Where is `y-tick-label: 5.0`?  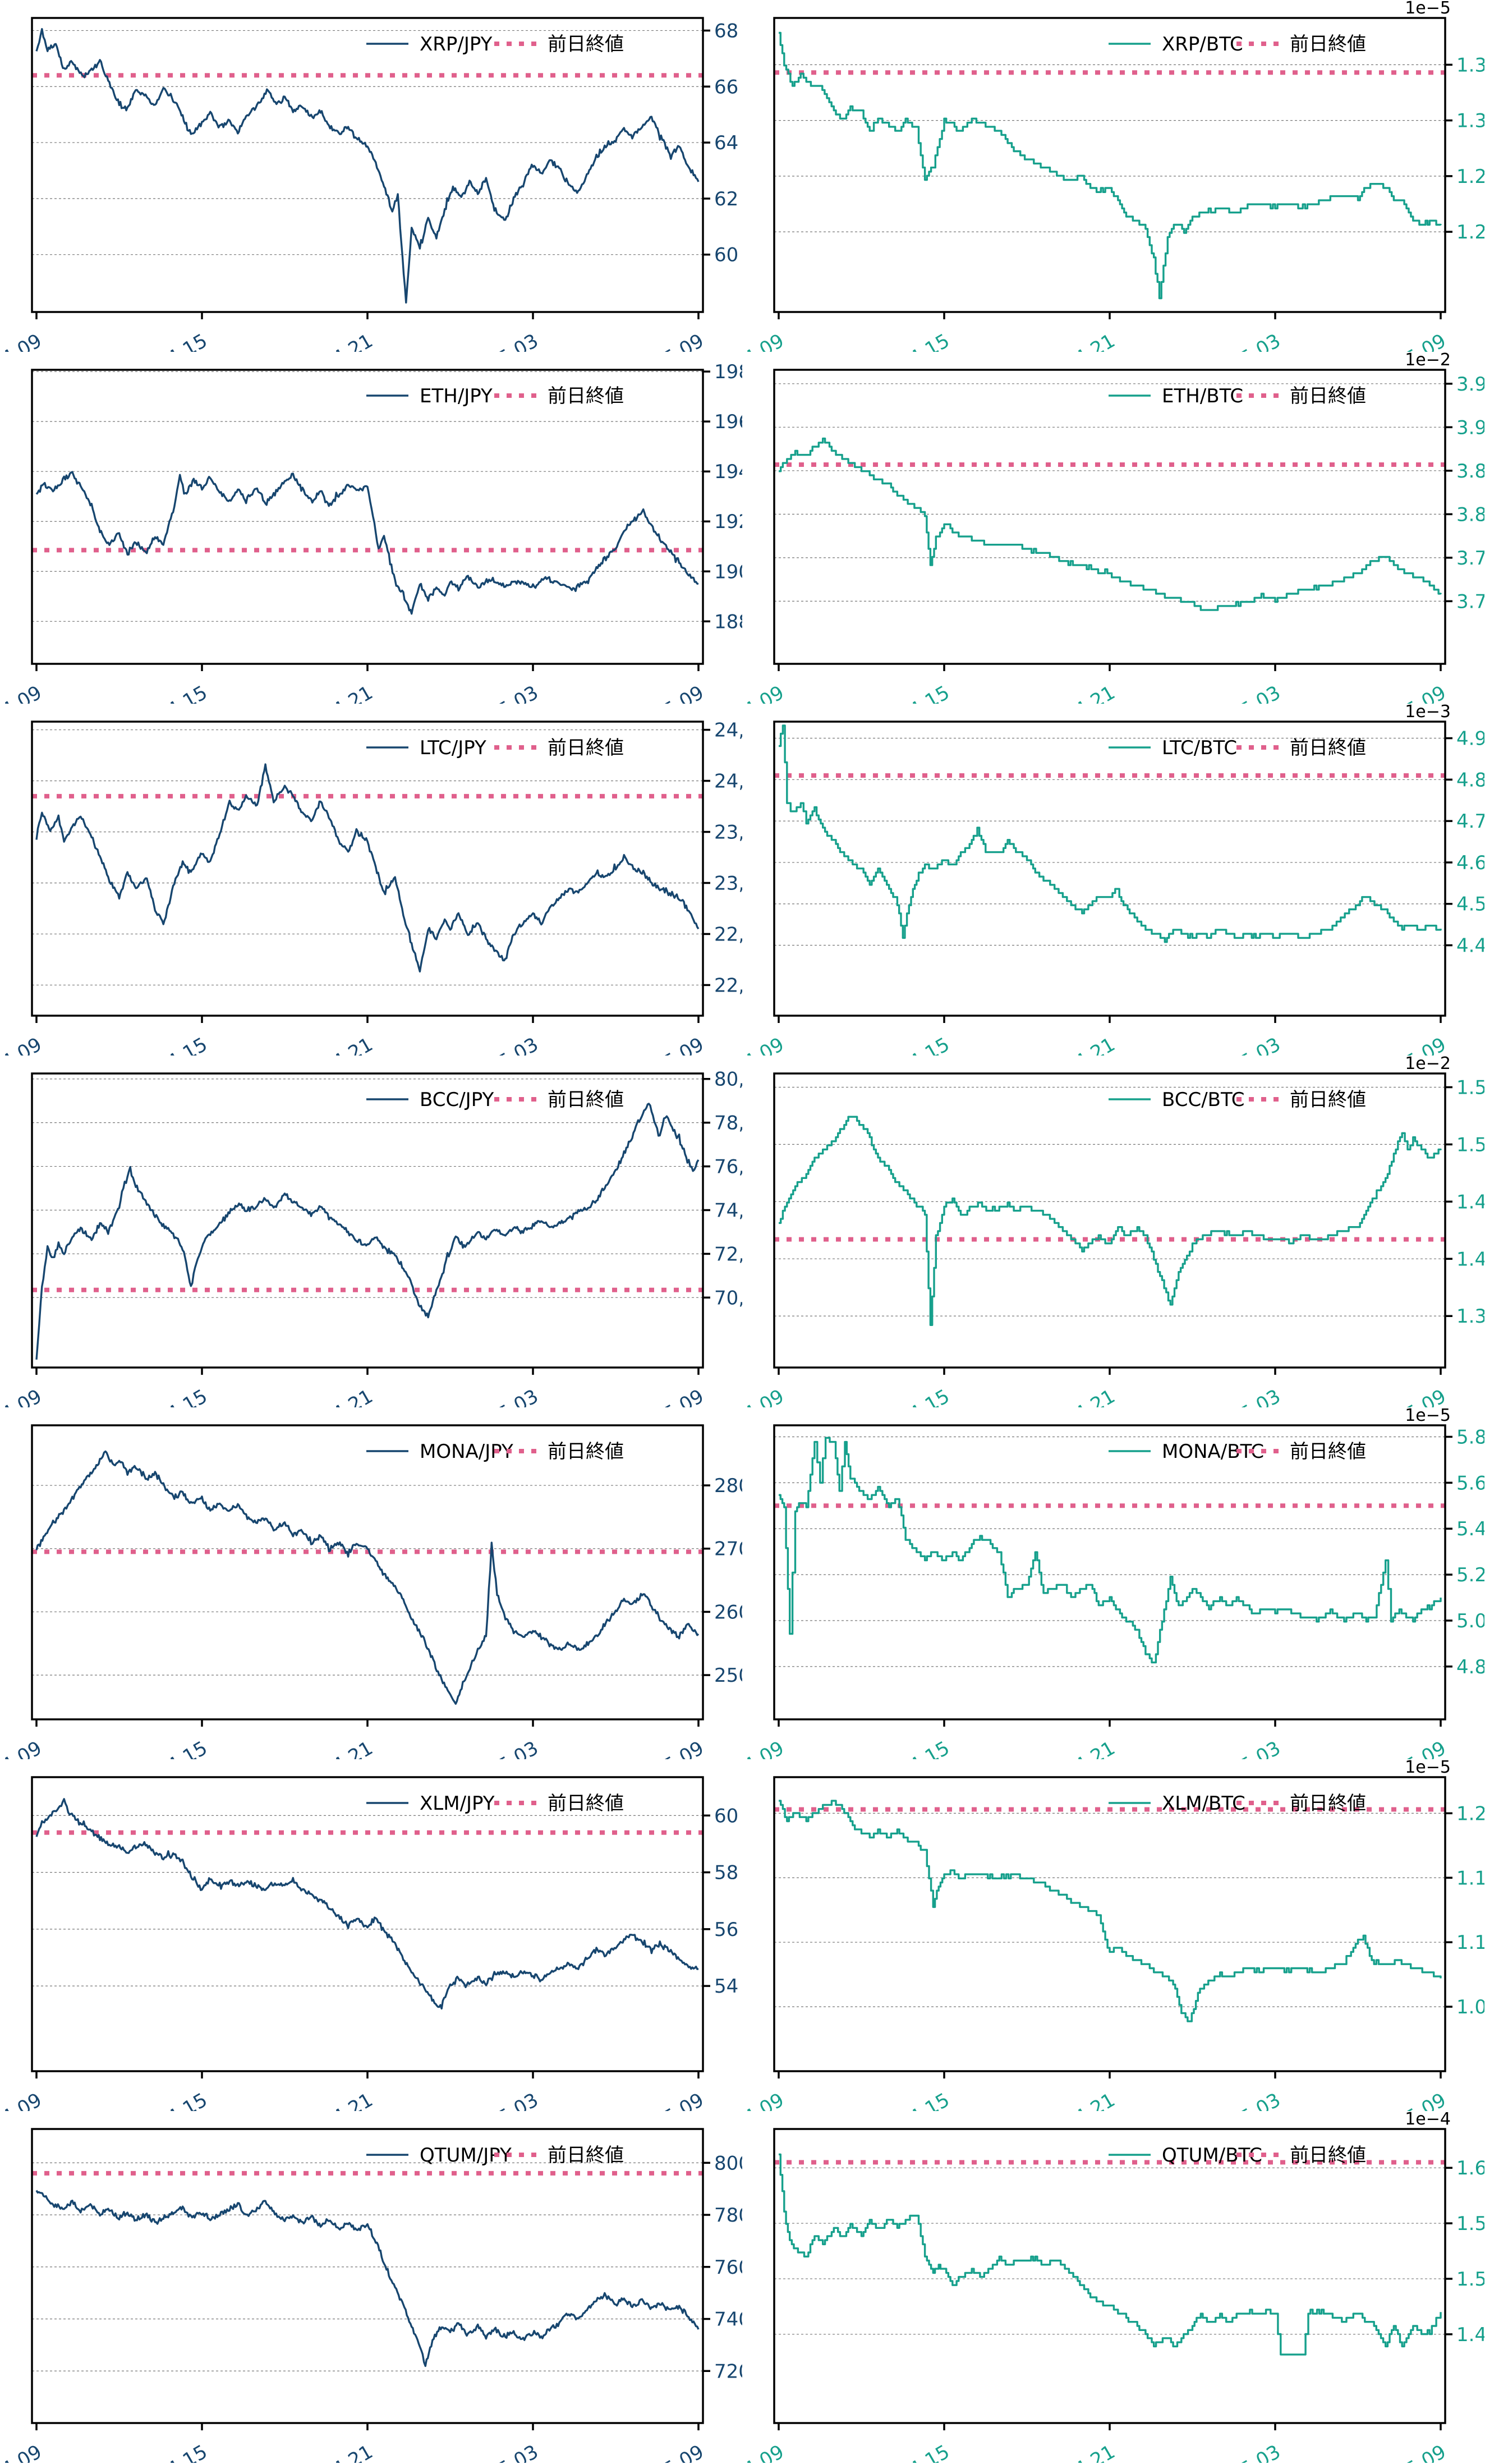
y-tick-label: 5.0 is located at coordinates (1470, 1621).